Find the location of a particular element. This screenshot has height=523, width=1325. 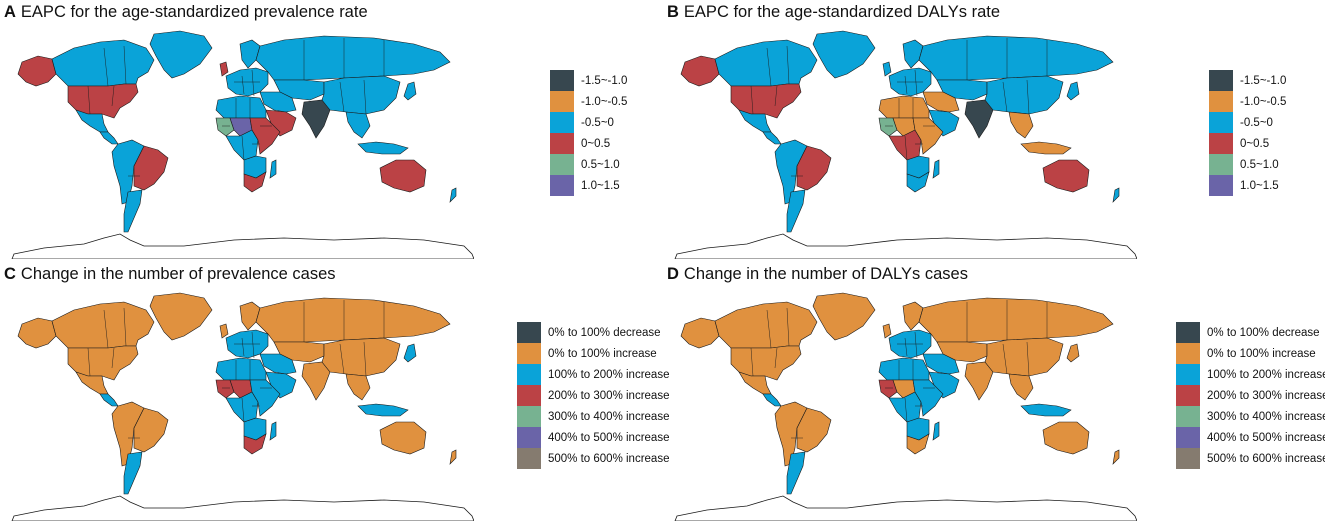

legend-label: 1.0~1.5 is located at coordinates (1259, 185).